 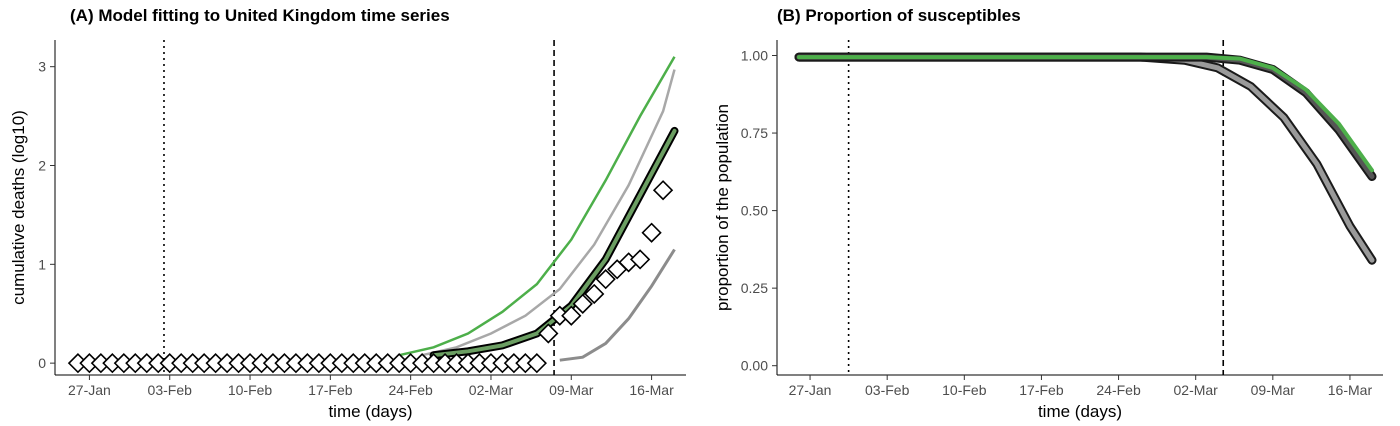 I want to click on series-line-green, so click(x=1085, y=114).